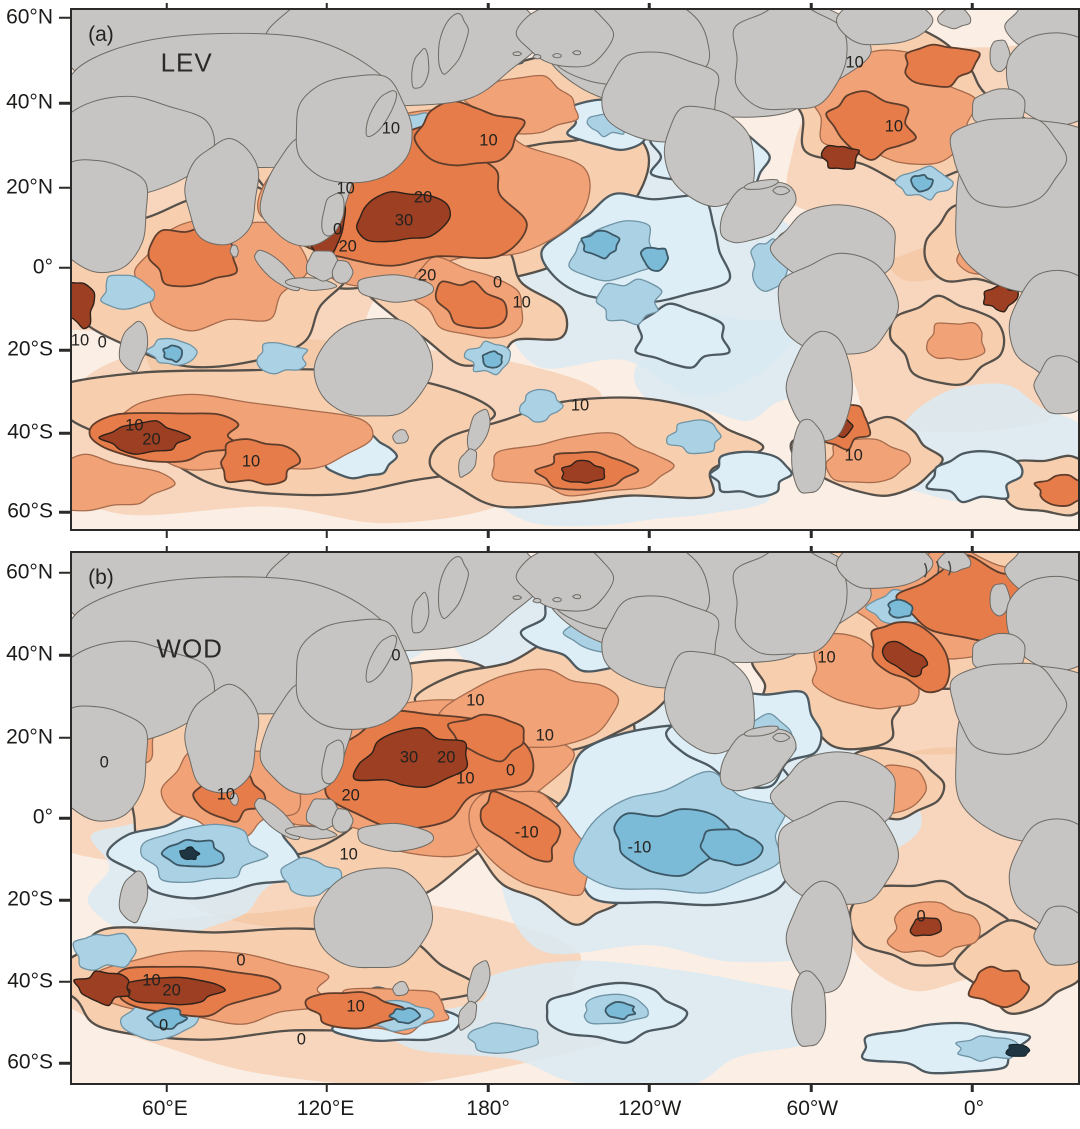 The image size is (1080, 1129). I want to click on latitude-axis-a: 60°N 40°N 20°N 0° 20°S 40°S 60°S, so click(35, 268).